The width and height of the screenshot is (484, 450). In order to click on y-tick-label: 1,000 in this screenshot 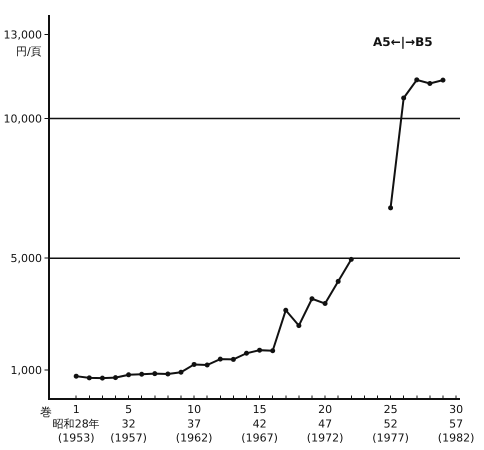, I will do `click(26, 370)`.